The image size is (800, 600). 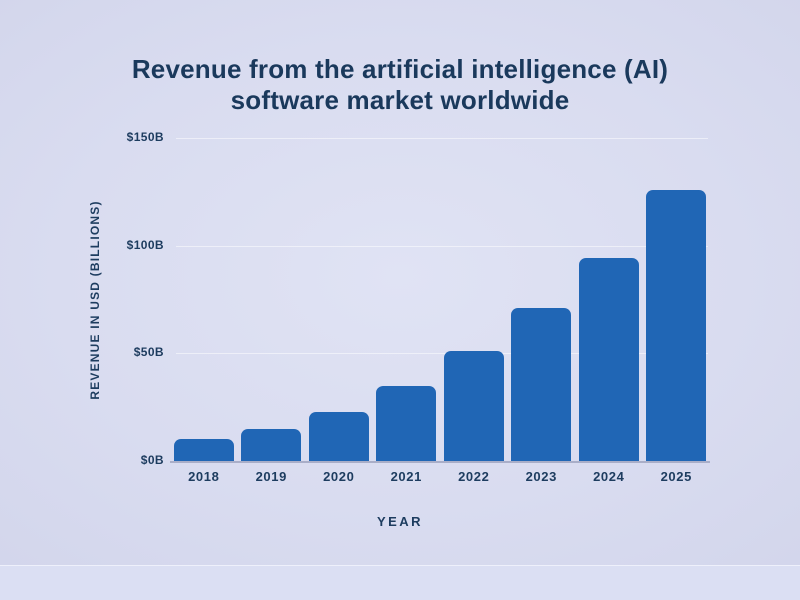 I want to click on bar-2025, so click(x=676, y=325).